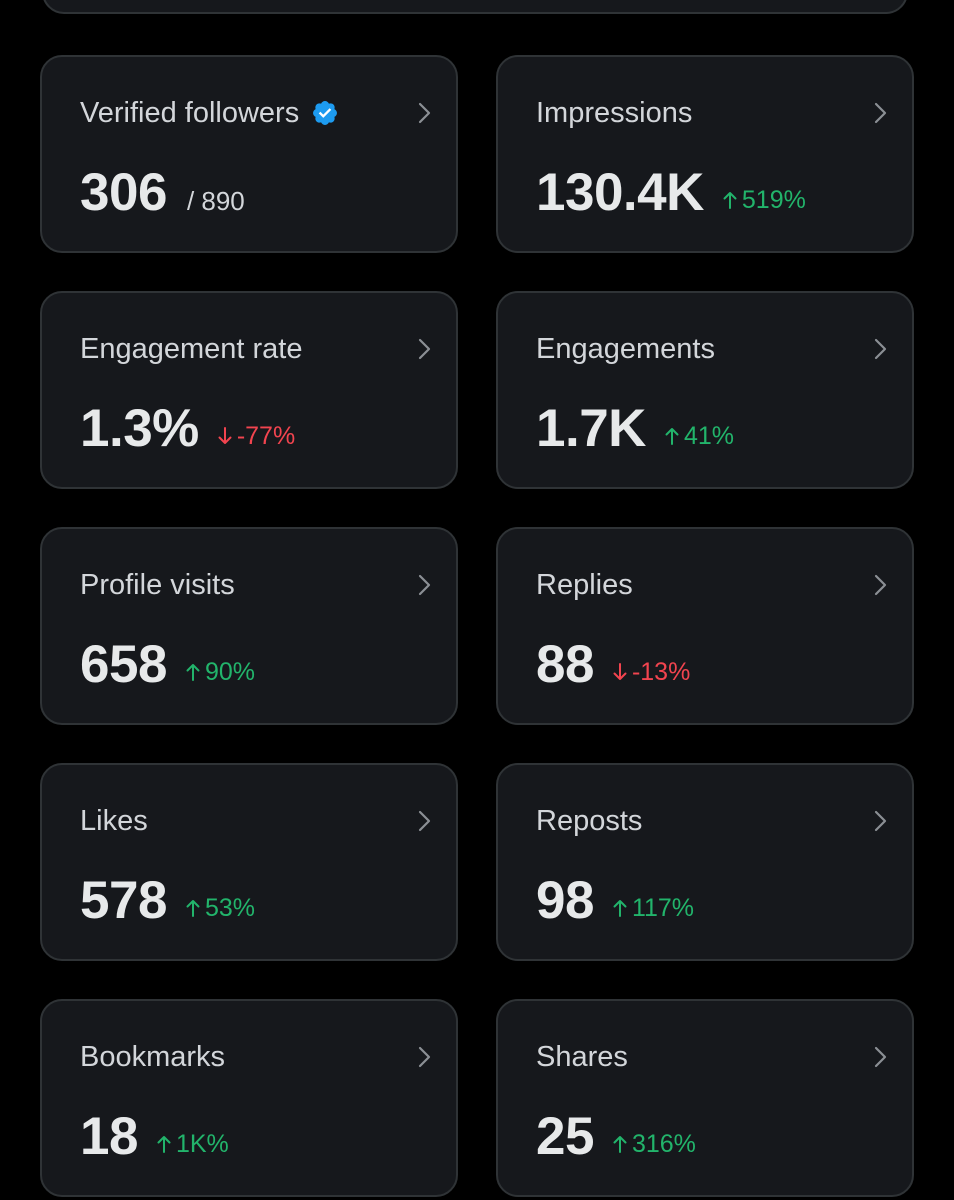 The image size is (954, 1200). I want to click on metric-change-value: 1K%, so click(202, 1143).